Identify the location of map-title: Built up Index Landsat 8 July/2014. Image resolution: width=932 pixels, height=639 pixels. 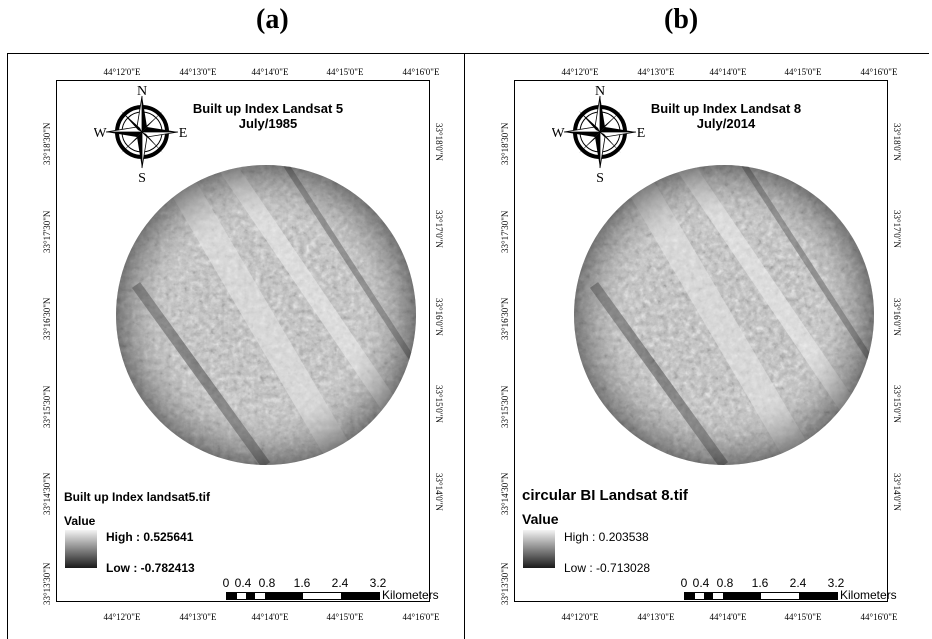
(726, 116).